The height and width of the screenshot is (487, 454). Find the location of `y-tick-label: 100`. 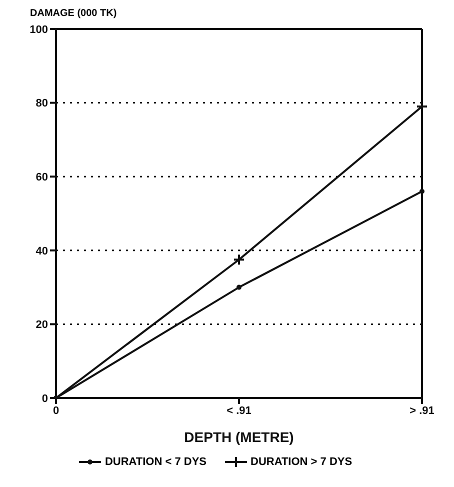

y-tick-label: 100 is located at coordinates (39, 30).